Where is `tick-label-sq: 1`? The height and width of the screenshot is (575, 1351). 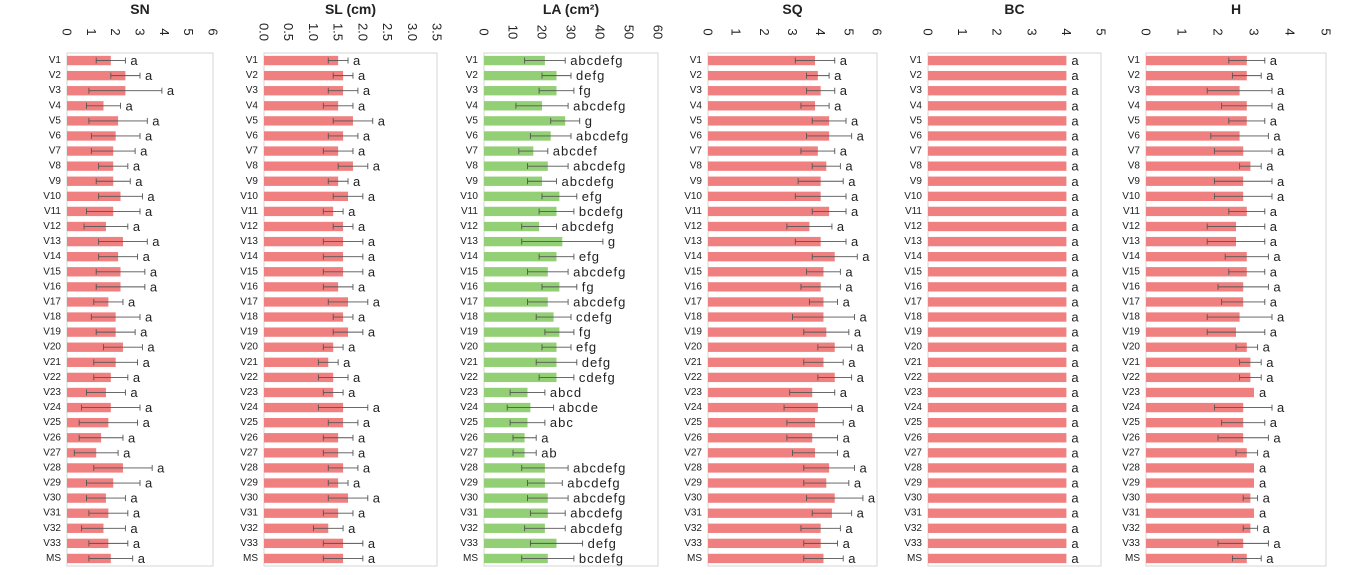
tick-label-sq: 1 is located at coordinates (736, 31).